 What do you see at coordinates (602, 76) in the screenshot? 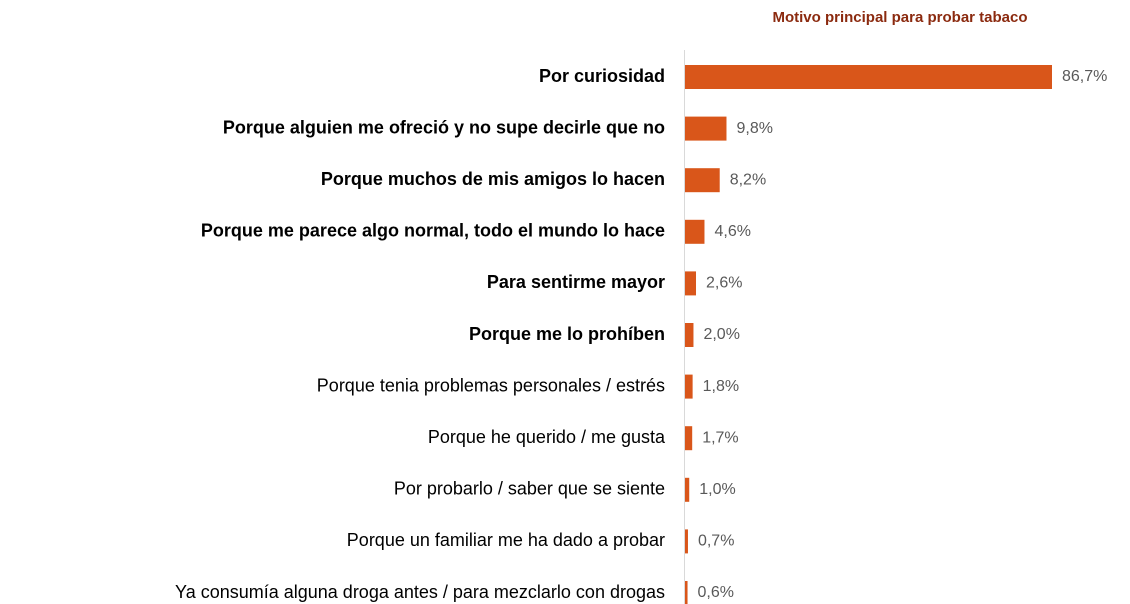
I see `category-label: Por curiosidad` at bounding box center [602, 76].